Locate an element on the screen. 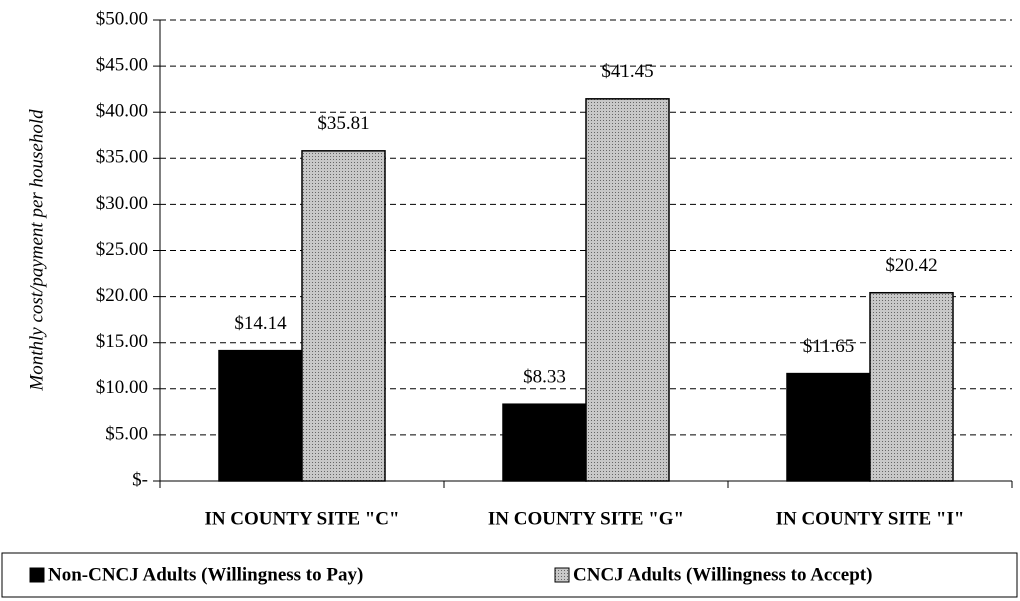 The image size is (1020, 601). legend-label: Non-CNCJ Adults (Willingness to Pay) is located at coordinates (205, 574).